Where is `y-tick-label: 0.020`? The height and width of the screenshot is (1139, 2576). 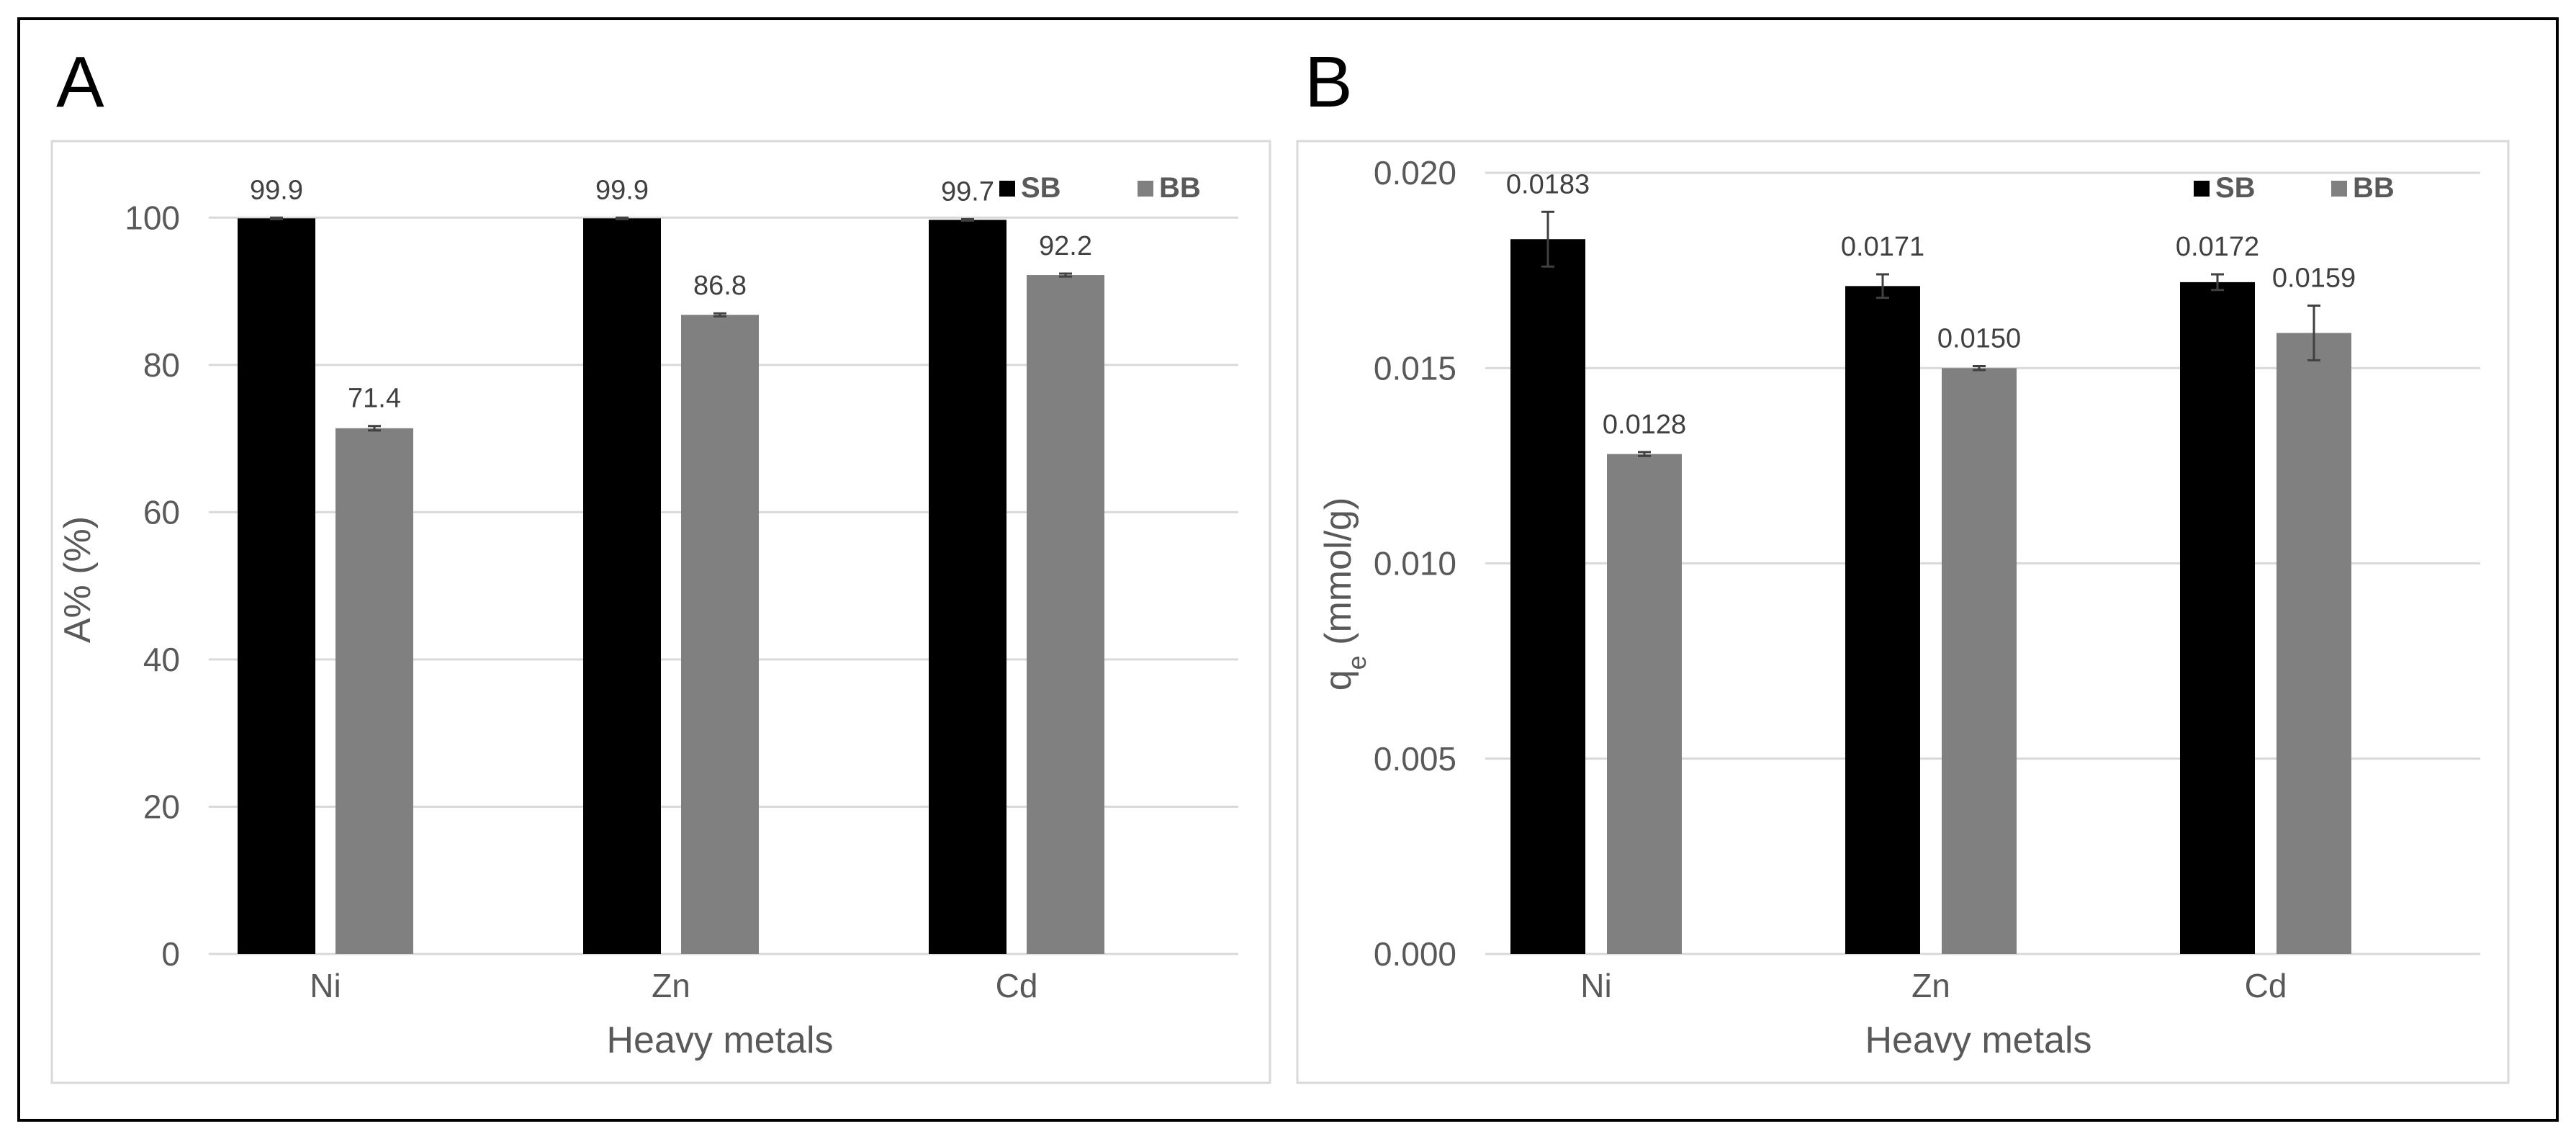
y-tick-label: 0.020 is located at coordinates (1415, 173).